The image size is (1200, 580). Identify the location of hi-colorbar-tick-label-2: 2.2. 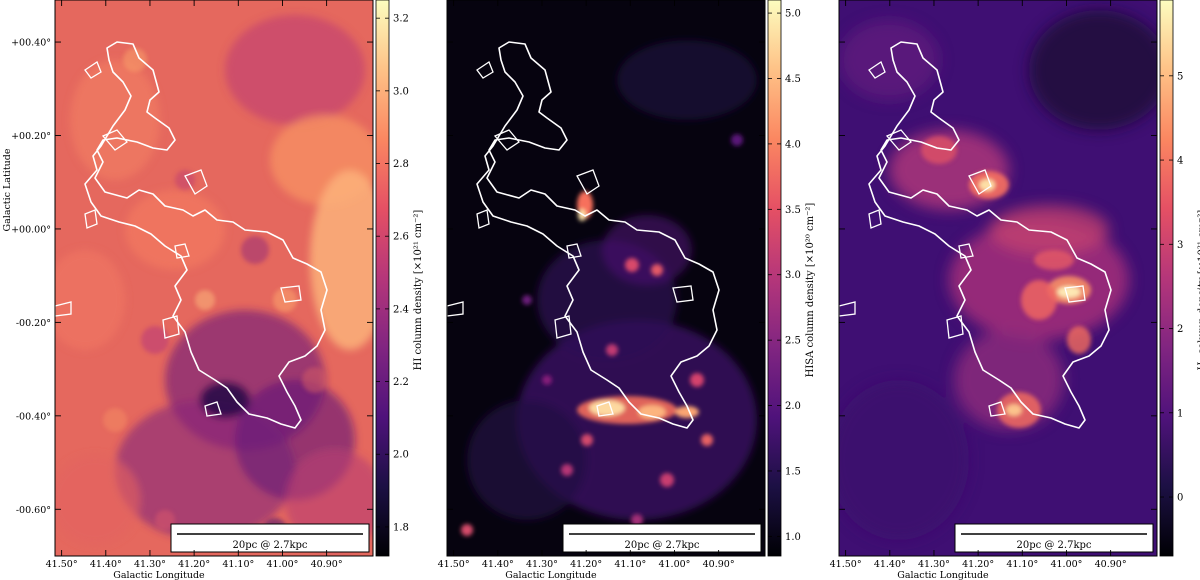
(401, 382).